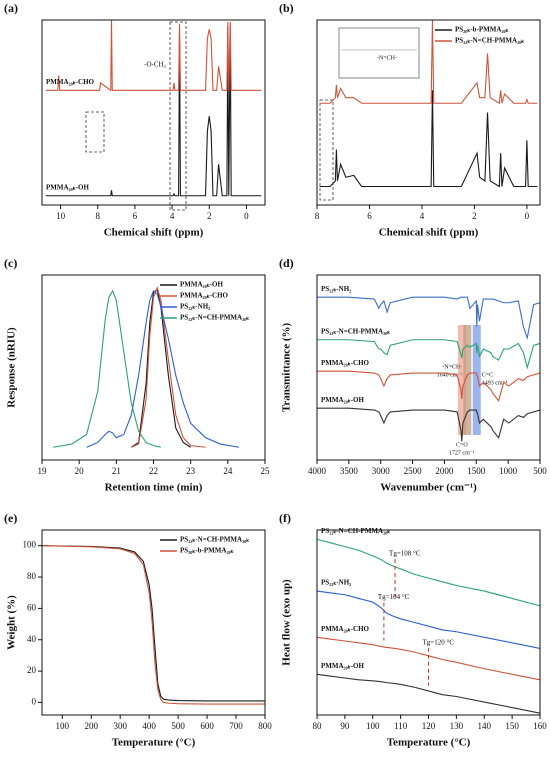 The image size is (550, 765). What do you see at coordinates (487, 375) in the screenshot?
I see `band-label: C=C` at bounding box center [487, 375].